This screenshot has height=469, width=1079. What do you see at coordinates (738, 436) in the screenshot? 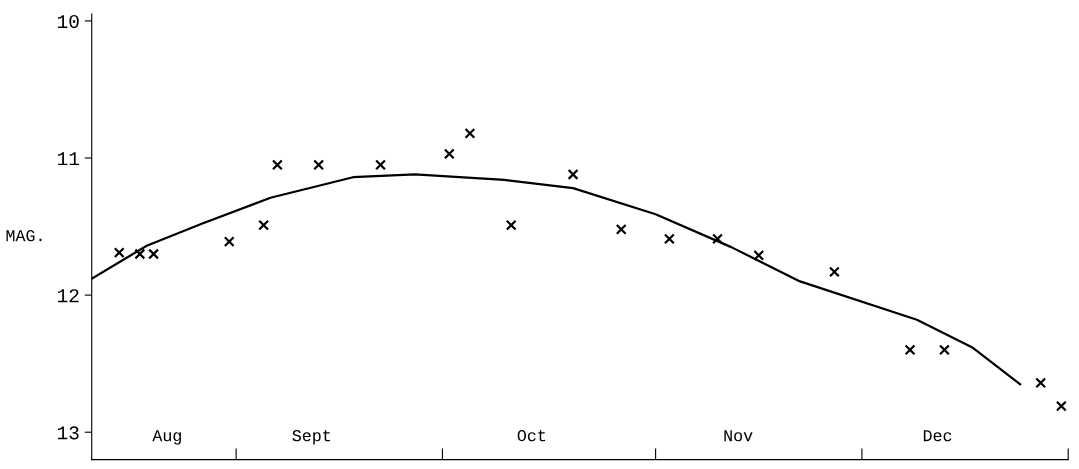
I see `x-tick-label: Nov` at bounding box center [738, 436].